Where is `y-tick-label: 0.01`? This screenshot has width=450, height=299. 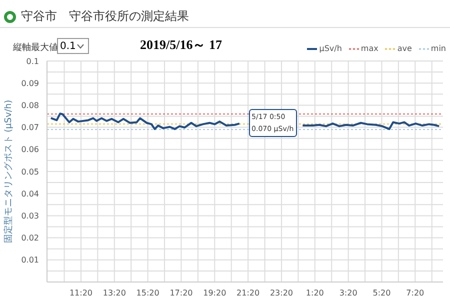
y-tick-label: 0.01 is located at coordinates (30, 260).